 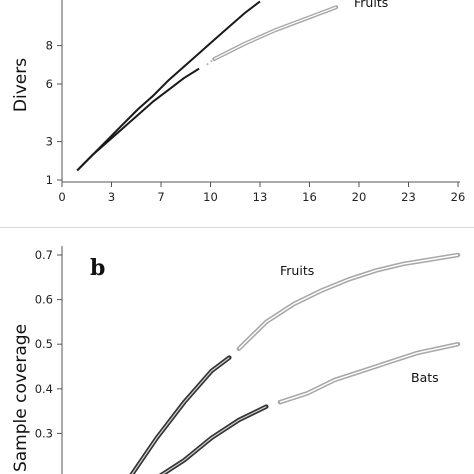 I want to click on panel-b-letter: b, so click(x=97, y=268).